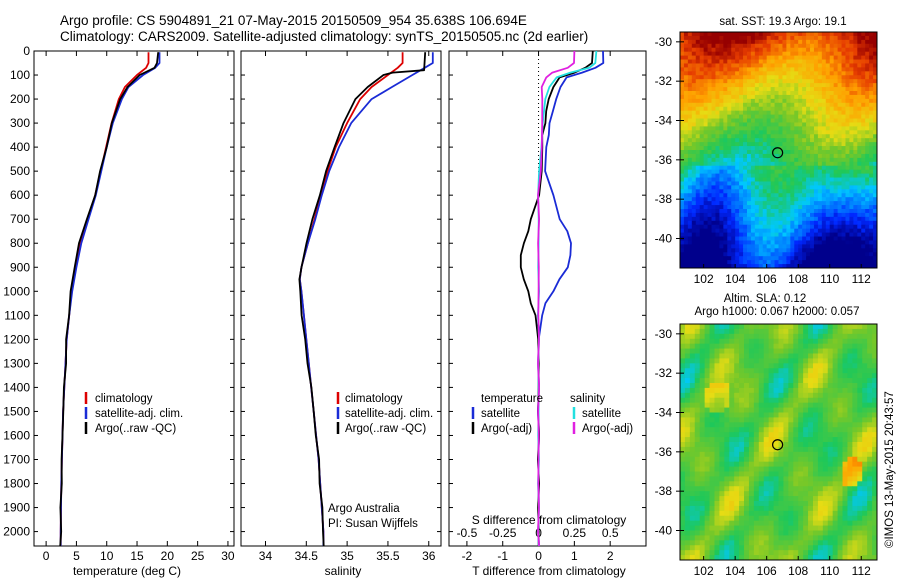 This screenshot has width=900, height=580. What do you see at coordinates (20, 171) in the screenshot?
I see `y-tick-label: 500` at bounding box center [20, 171].